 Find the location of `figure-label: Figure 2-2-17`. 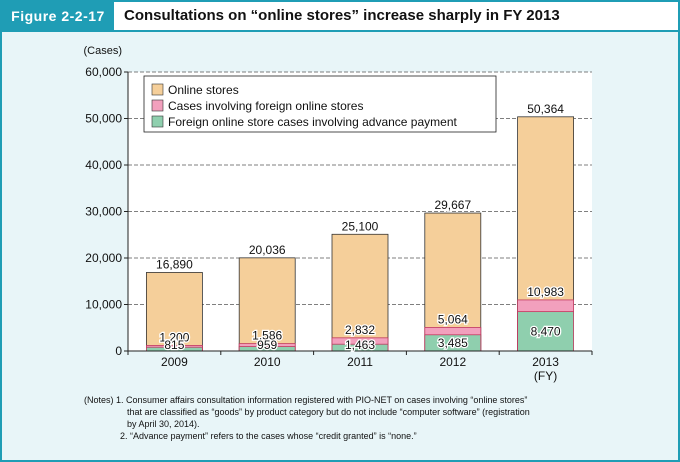

figure-label: Figure 2-2-17 is located at coordinates (58, 16).